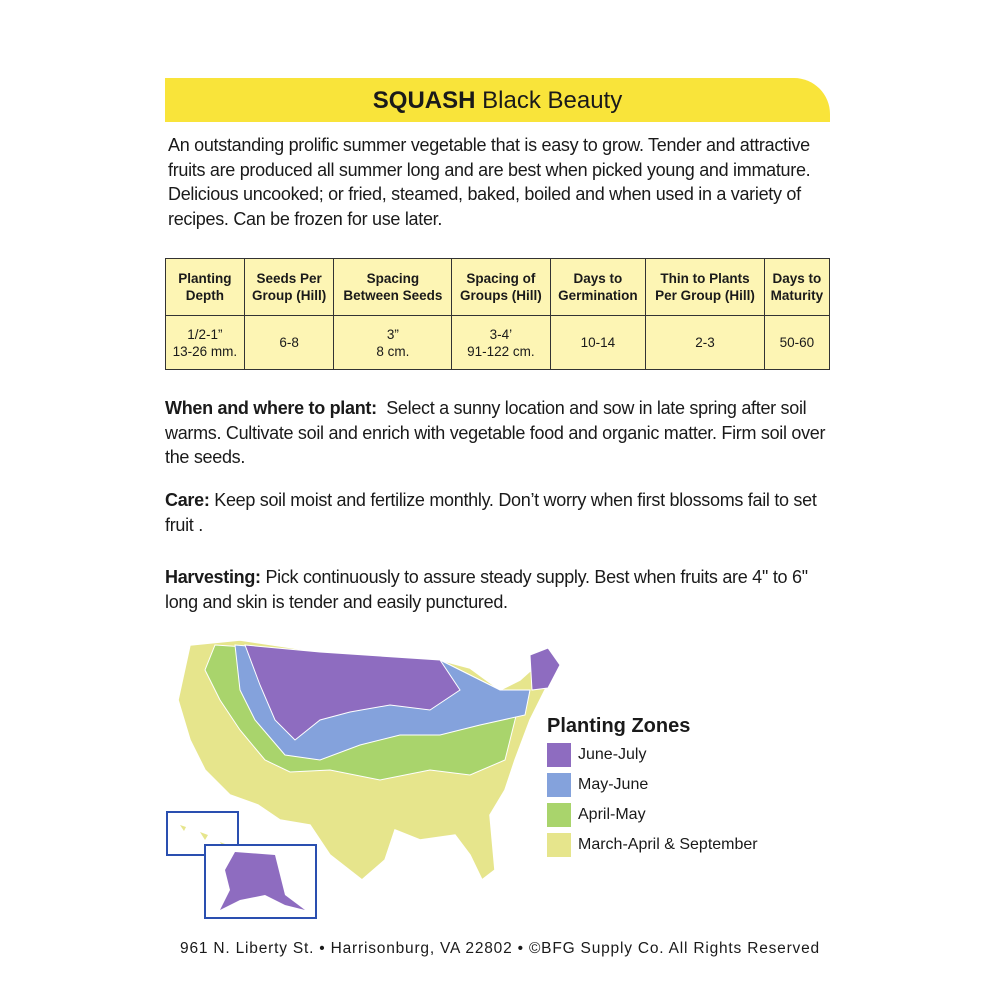  Describe the element at coordinates (289, 342) in the screenshot. I see `cell: 6-8` at that location.